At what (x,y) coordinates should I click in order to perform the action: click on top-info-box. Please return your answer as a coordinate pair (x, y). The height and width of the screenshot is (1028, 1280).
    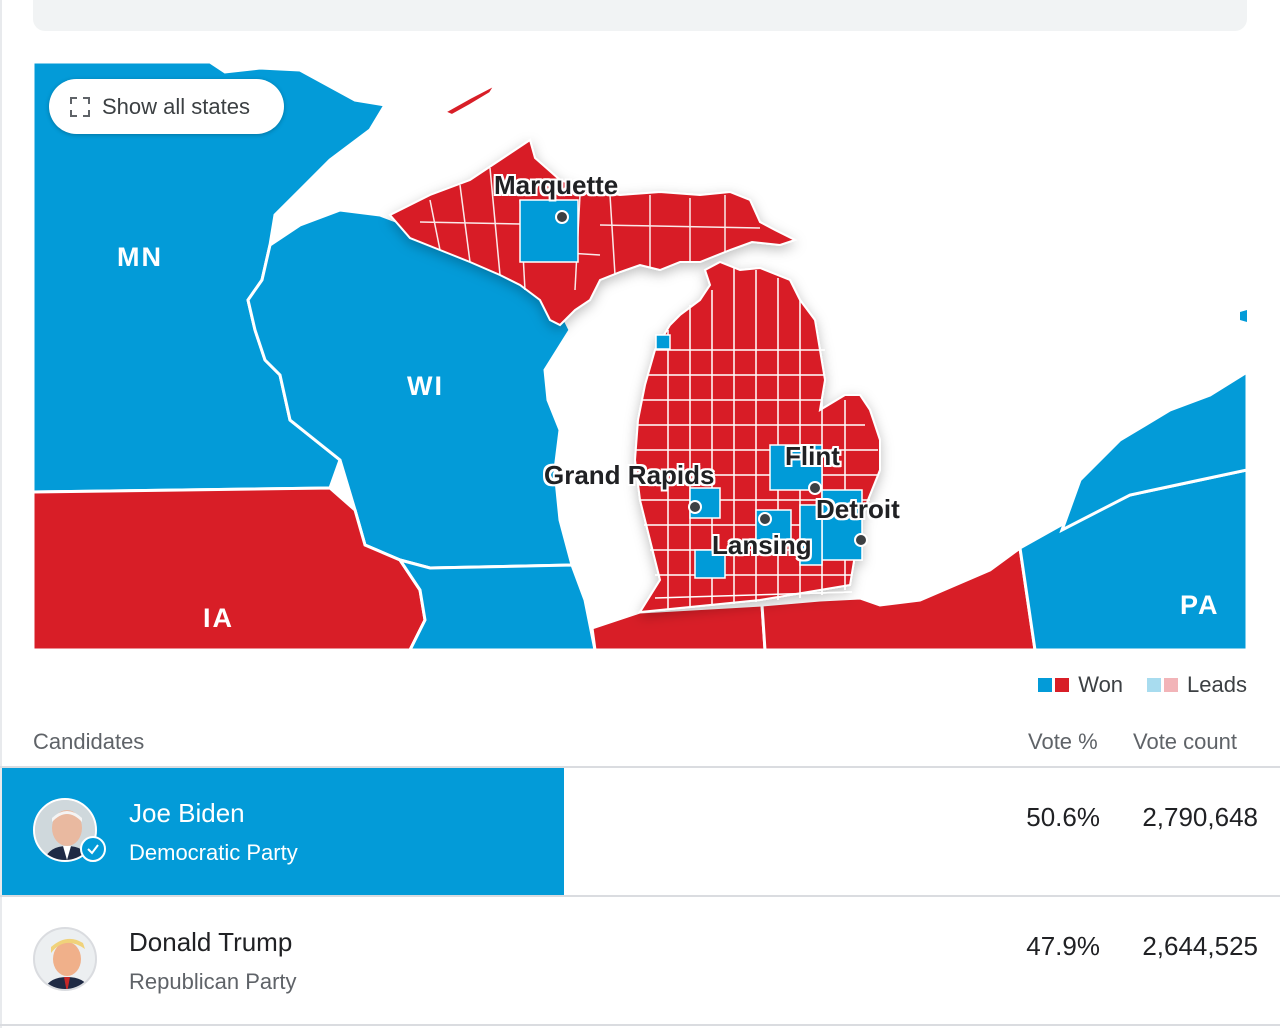
    Looking at the image, I should click on (640, 15).